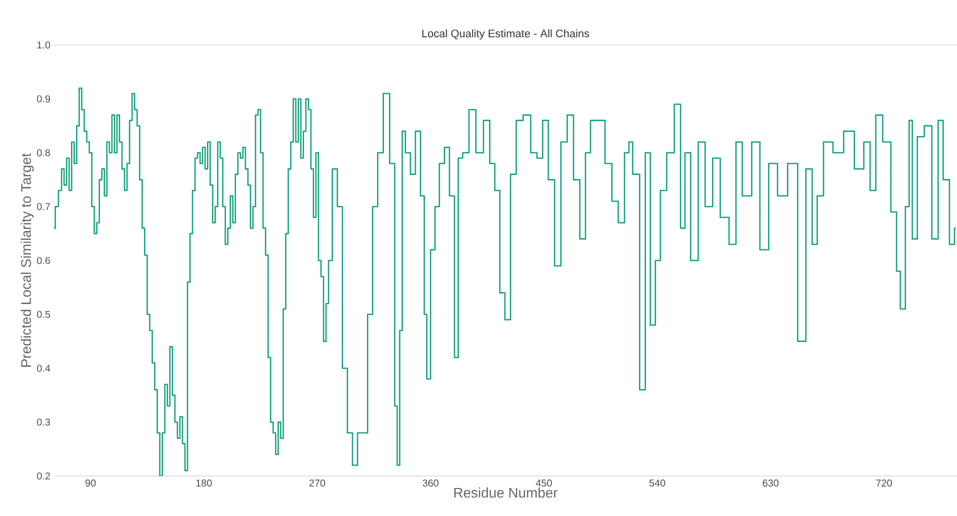 The width and height of the screenshot is (957, 516). I want to click on y-tick-label: 1.0, so click(43, 45).